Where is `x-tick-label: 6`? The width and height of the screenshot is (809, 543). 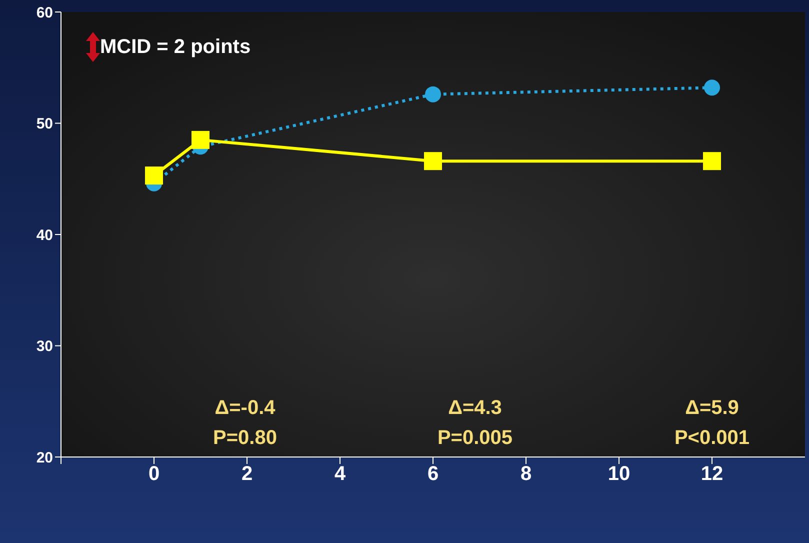
x-tick-label: 6 is located at coordinates (433, 474).